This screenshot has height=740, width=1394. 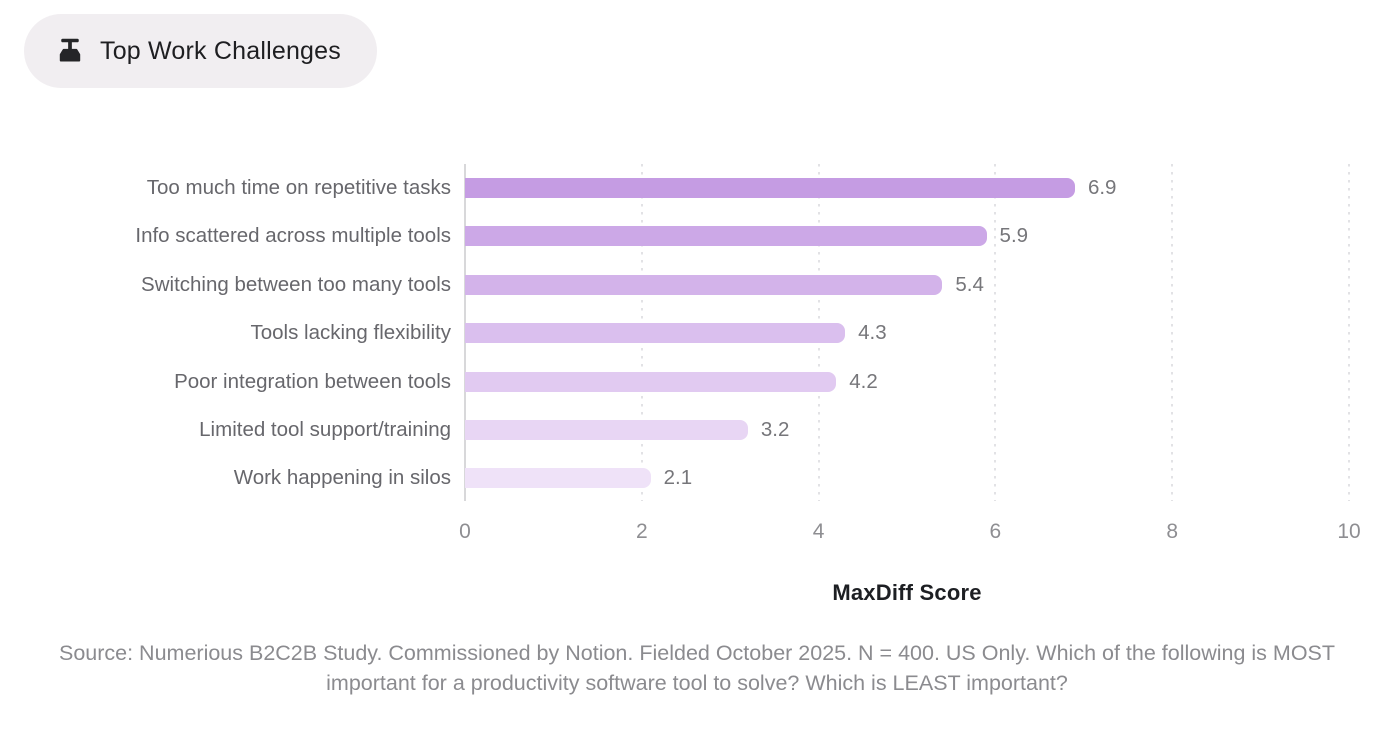 I want to click on chart-row: Tools lacking flexibility 4.3, so click(x=697, y=333).